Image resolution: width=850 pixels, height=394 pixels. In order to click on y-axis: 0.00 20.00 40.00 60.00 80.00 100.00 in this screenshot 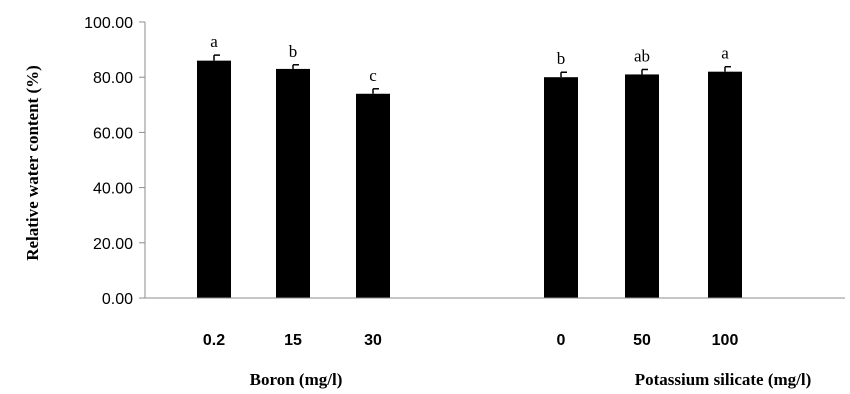, I will do `click(115, 161)`.